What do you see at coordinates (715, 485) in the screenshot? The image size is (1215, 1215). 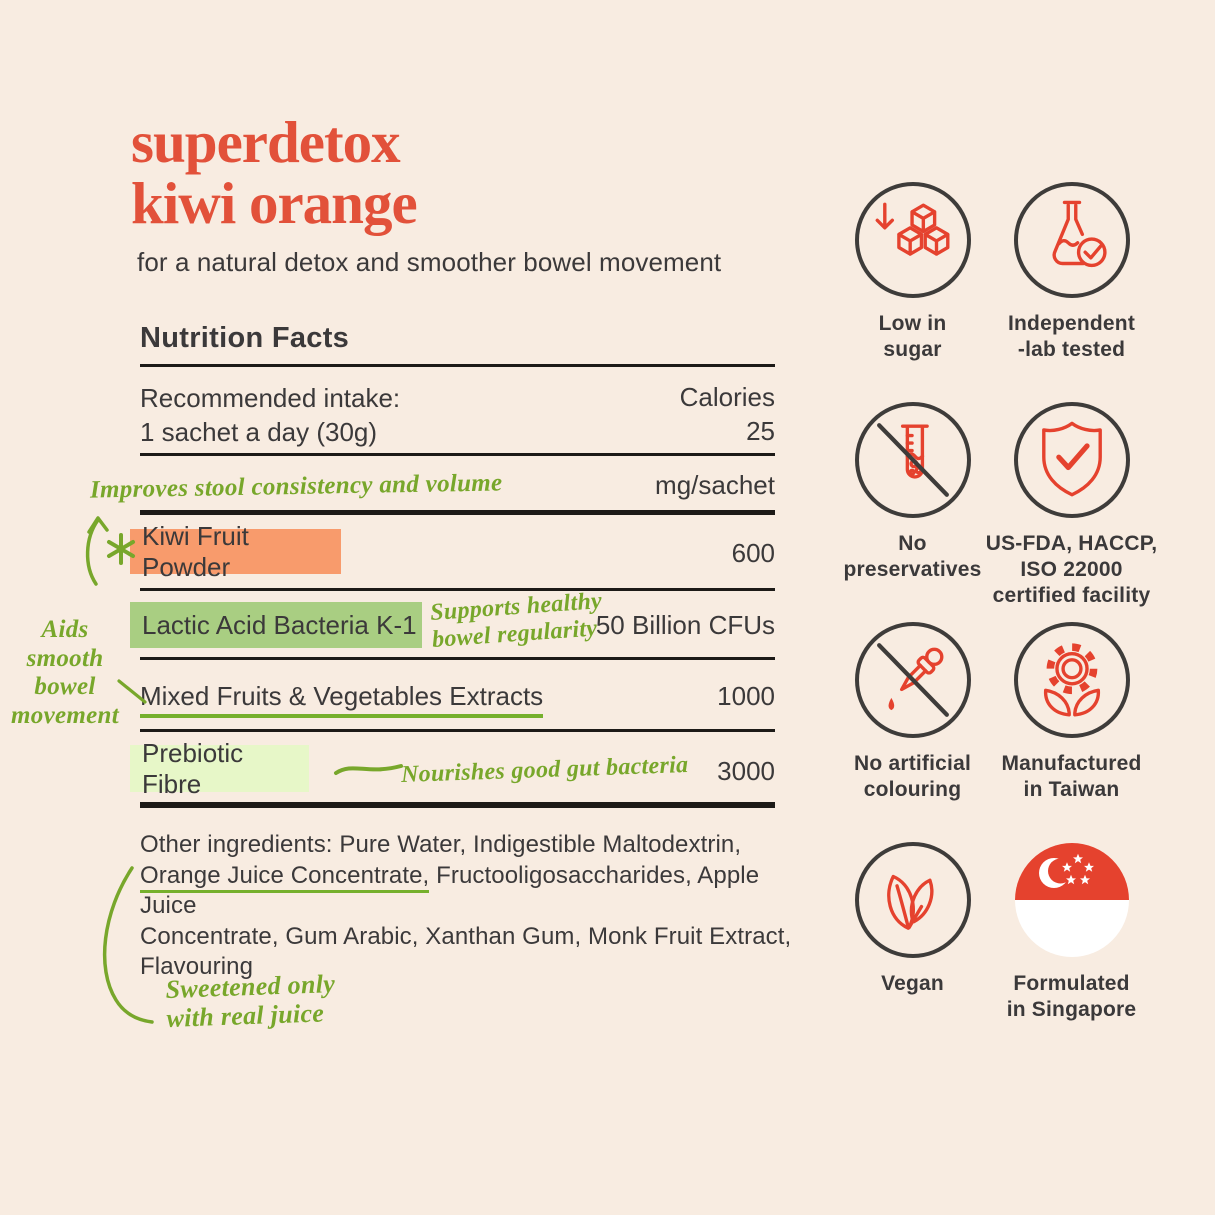 I see `unit-label: mg/sachet` at bounding box center [715, 485].